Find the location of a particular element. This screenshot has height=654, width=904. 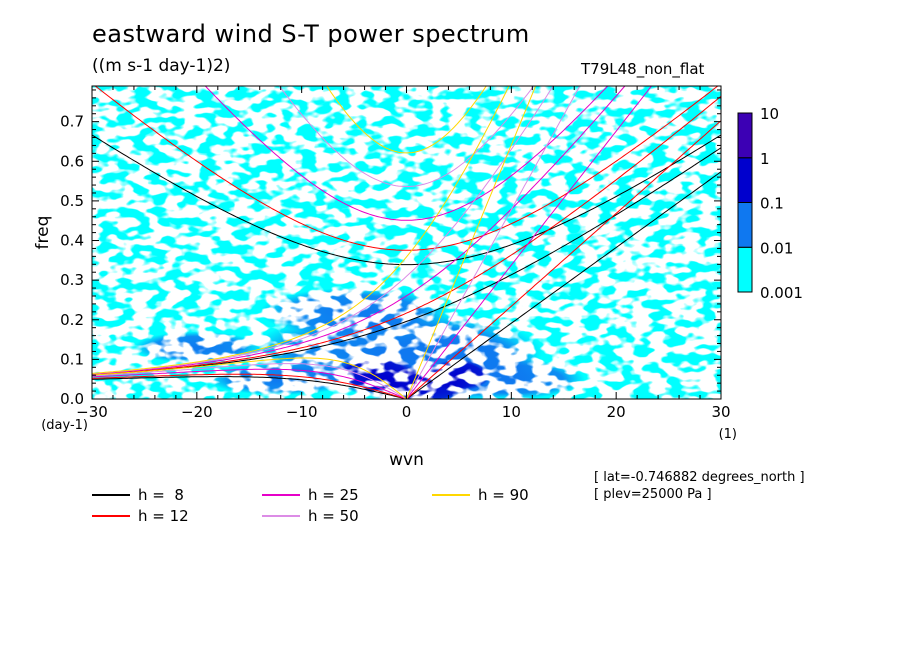

curve-h50-gravity is located at coordinates (406, 136).